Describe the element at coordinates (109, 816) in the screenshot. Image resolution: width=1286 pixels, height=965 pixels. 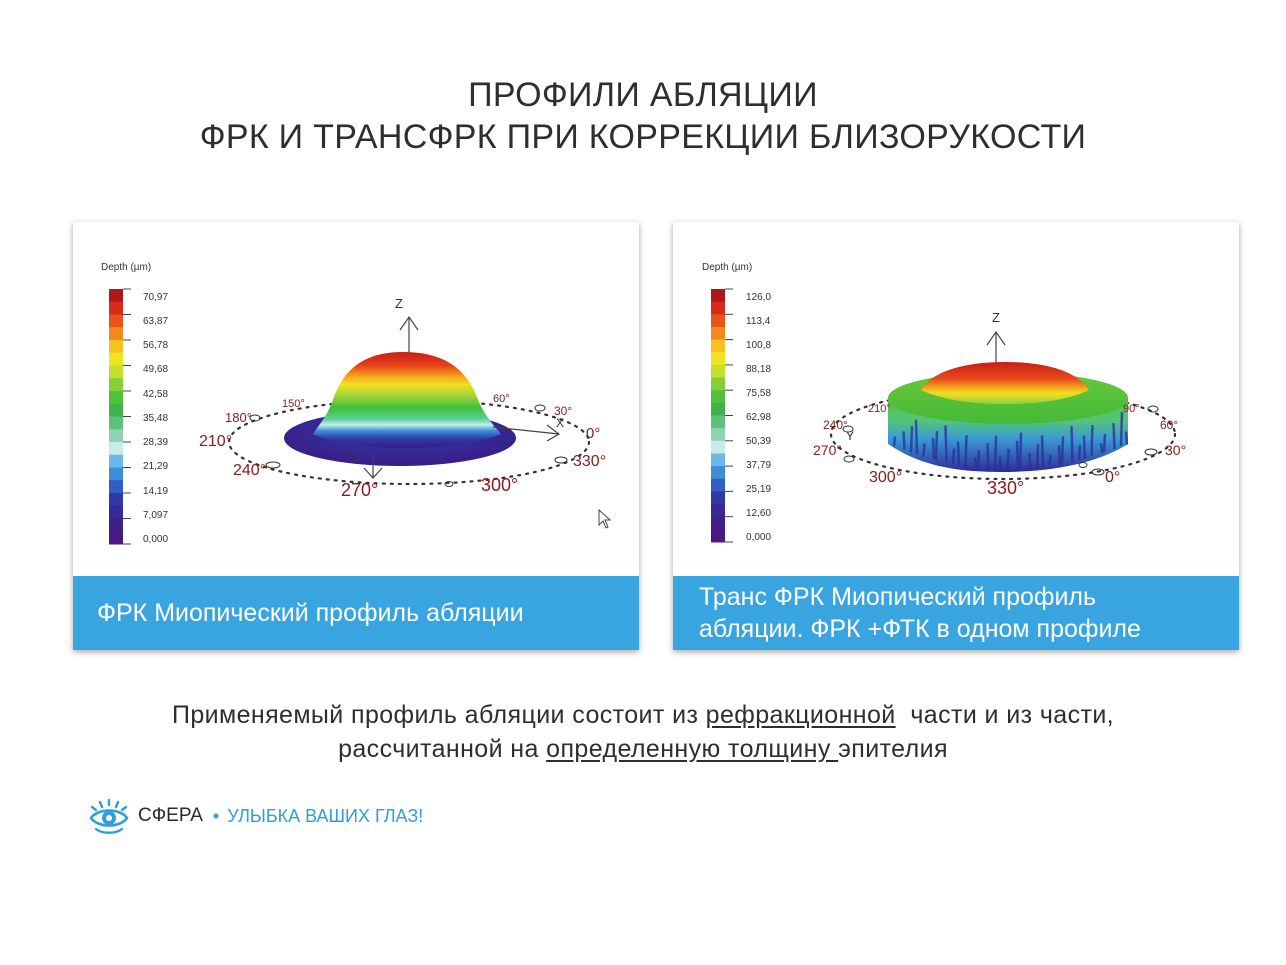
I see `eye-logo-icon` at that location.